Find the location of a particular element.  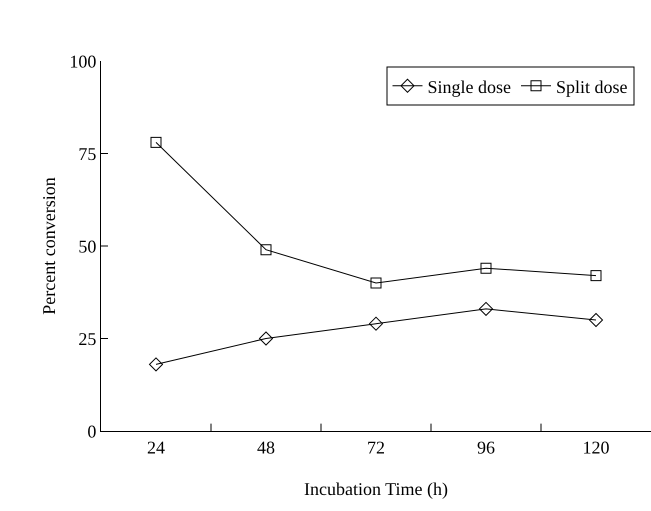

y-tick-label: 25 is located at coordinates (87, 338).